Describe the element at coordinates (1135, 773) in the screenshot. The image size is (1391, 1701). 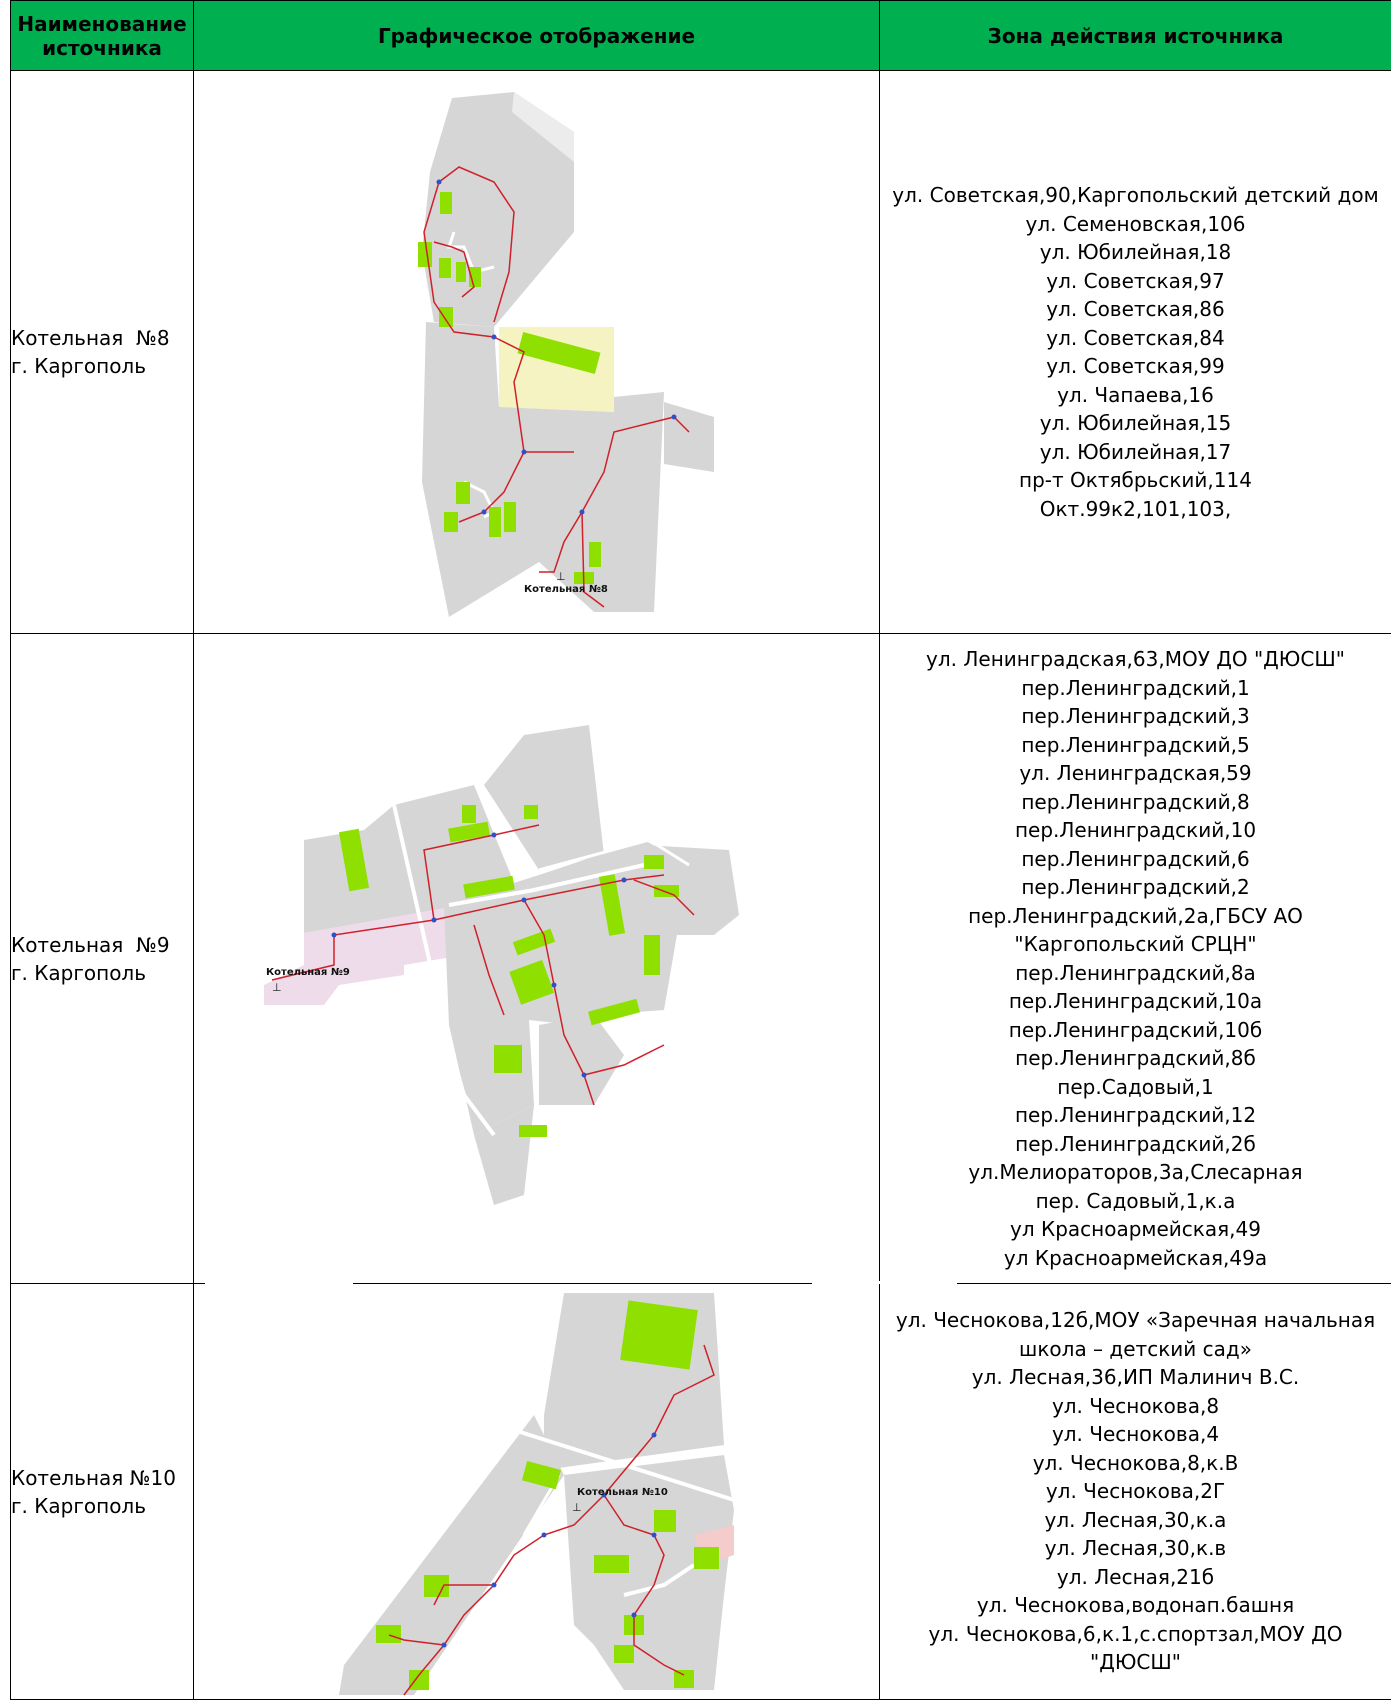
I see `zone-item: ул. Ленинградская,59` at that location.